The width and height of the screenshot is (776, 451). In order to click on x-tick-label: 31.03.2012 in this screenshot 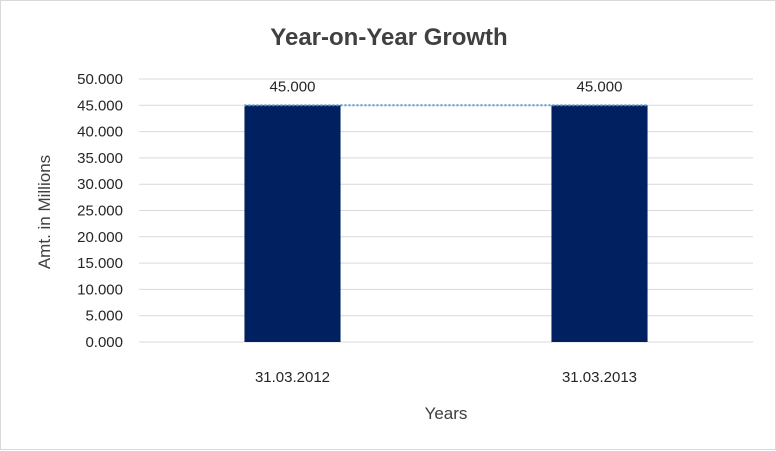, I will do `click(292, 377)`.